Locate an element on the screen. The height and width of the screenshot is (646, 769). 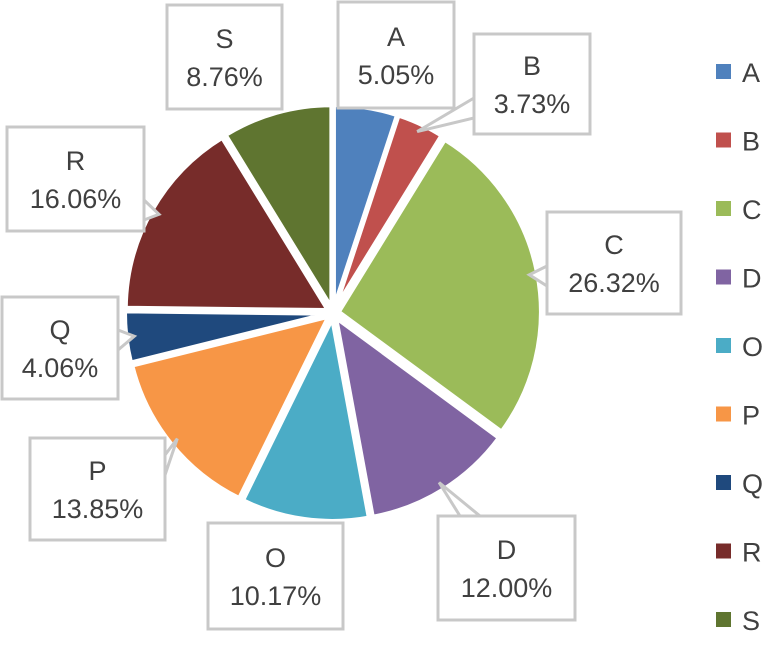
data-label-value: 26.32% is located at coordinates (614, 283).